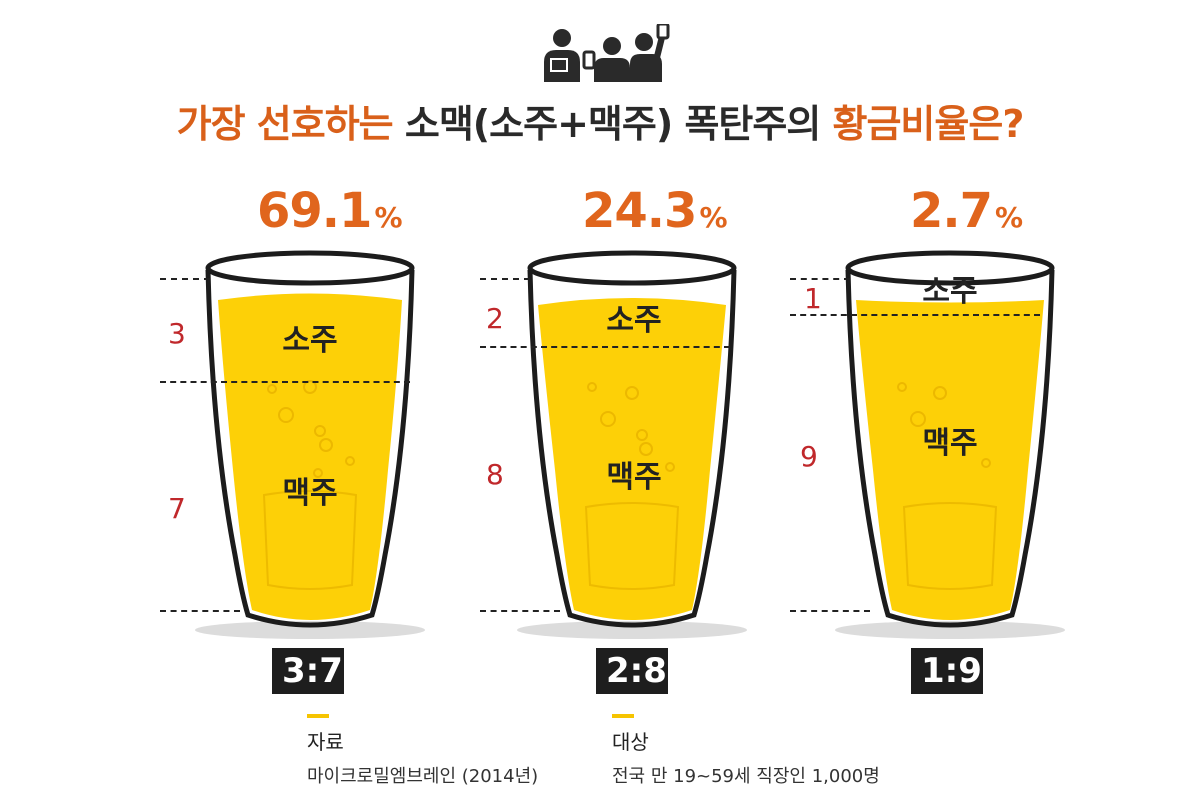  I want to click on percent-1-sign: %, so click(388, 217).